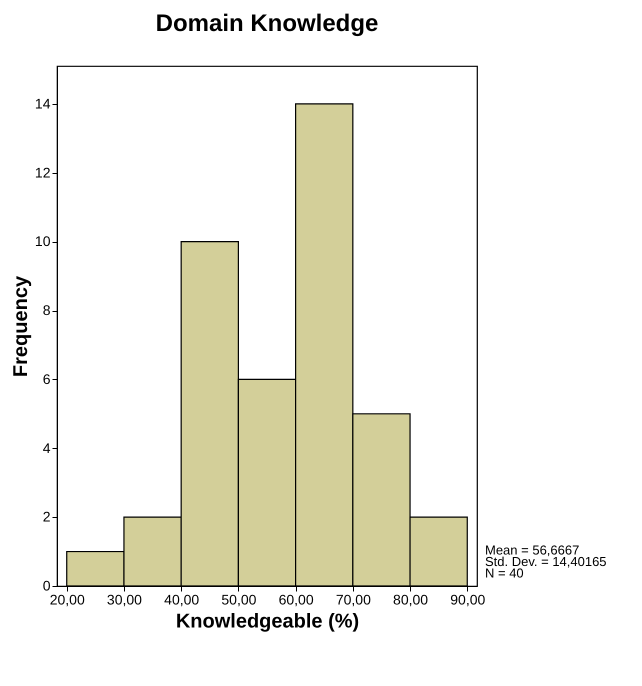  I want to click on text: Mean = 56,6667, so click(532, 550).